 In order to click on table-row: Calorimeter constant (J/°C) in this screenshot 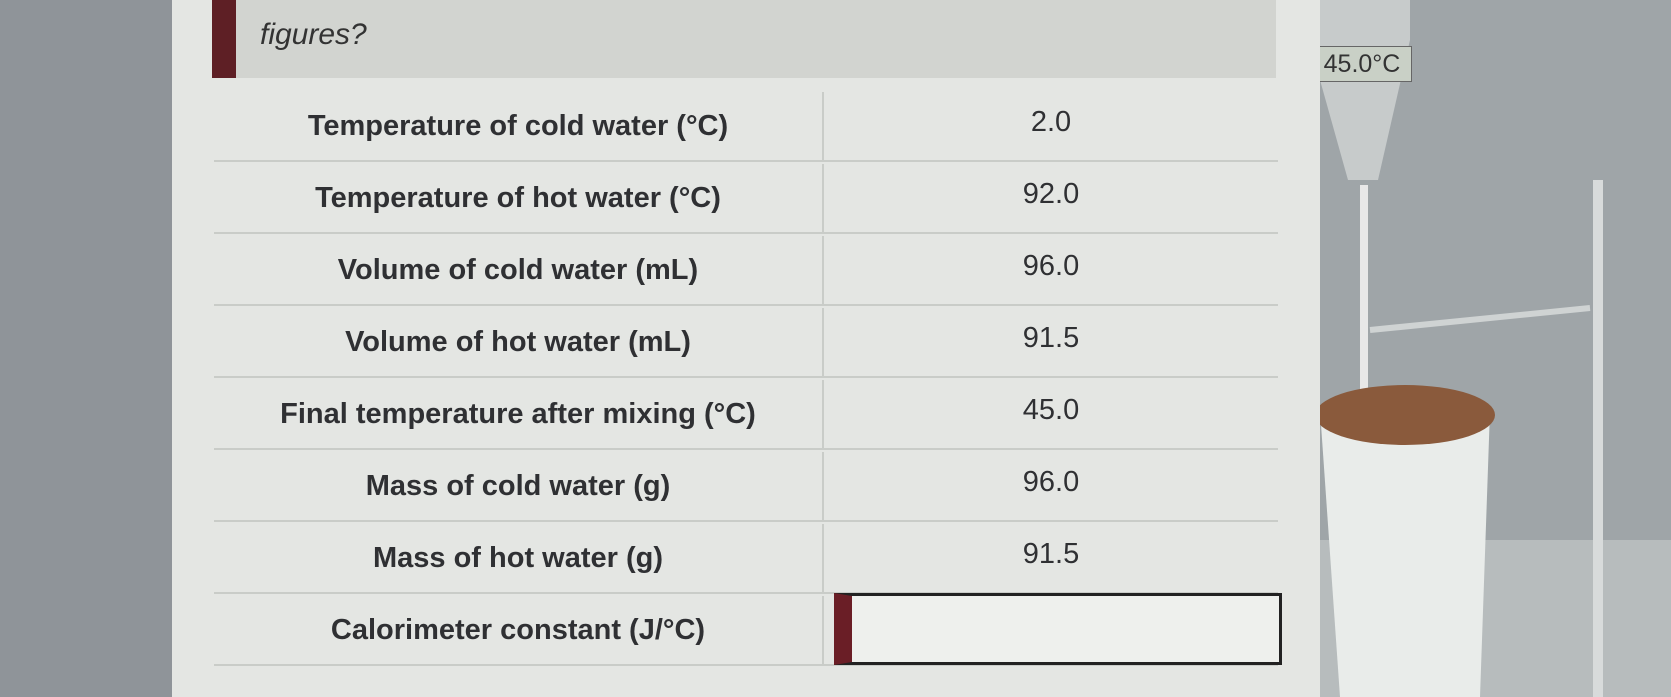, I will do `click(746, 631)`.